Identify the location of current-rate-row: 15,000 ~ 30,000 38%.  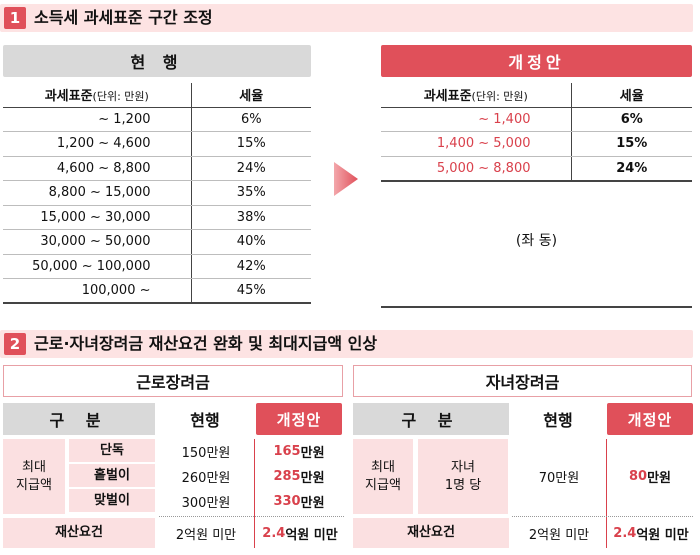
(157, 217).